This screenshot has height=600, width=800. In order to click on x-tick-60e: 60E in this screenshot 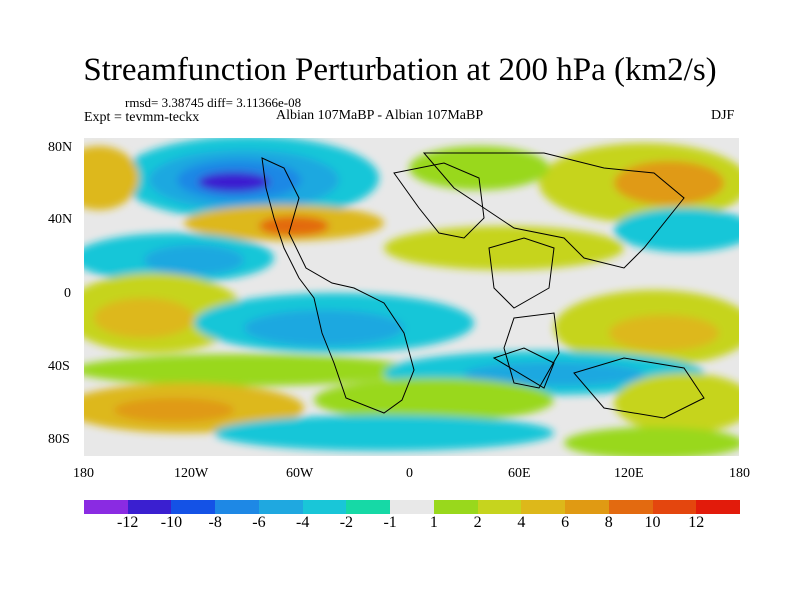, I will do `click(519, 473)`.